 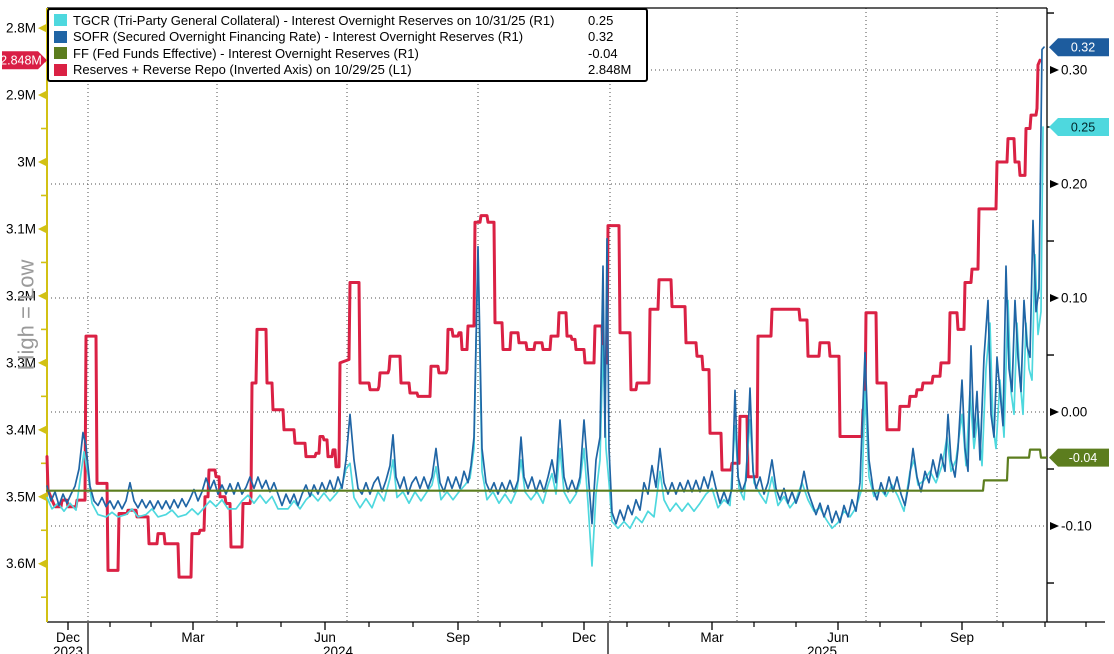 I want to click on reserves-swatch-icon, so click(x=60, y=69).